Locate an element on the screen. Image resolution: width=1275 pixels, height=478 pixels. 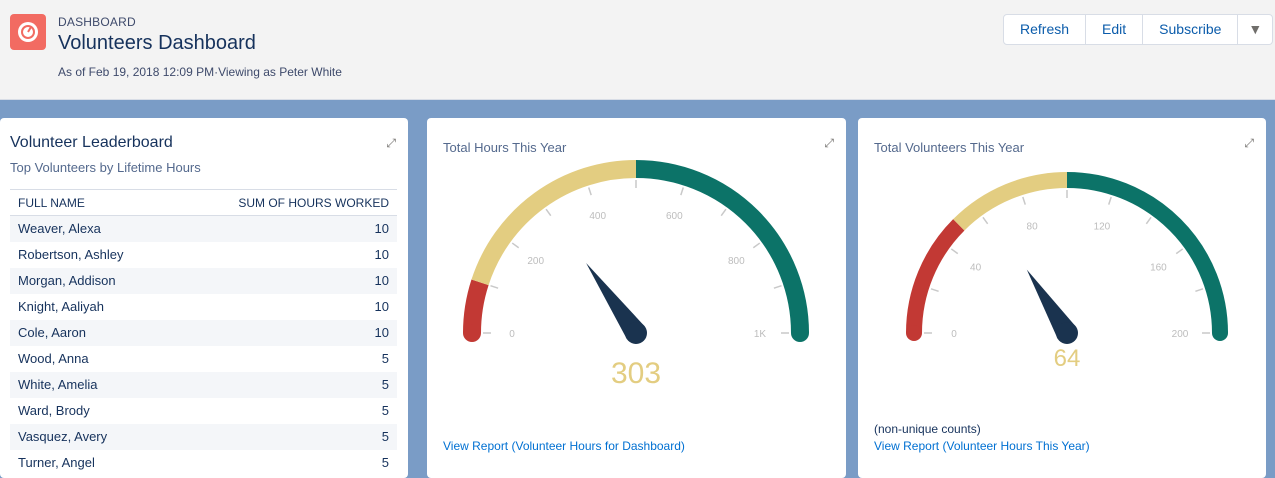
gauge-tick-label: 40 is located at coordinates (976, 268).